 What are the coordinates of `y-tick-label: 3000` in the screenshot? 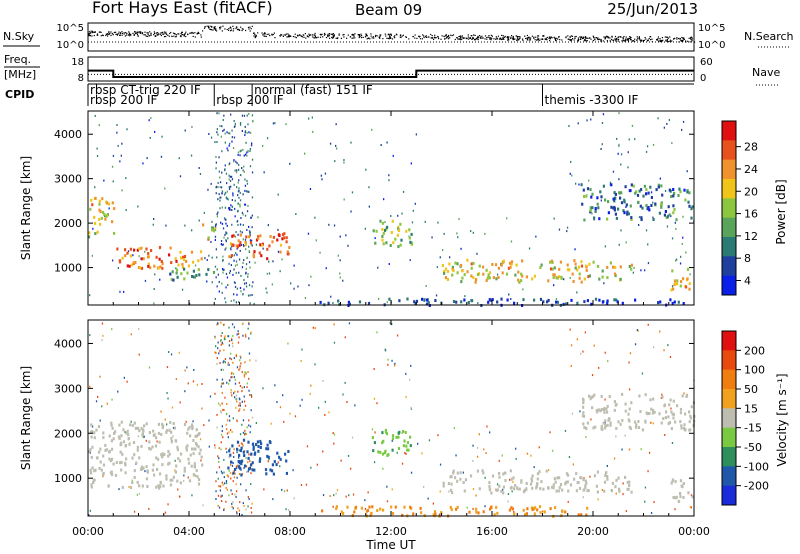 It's located at (68, 179).